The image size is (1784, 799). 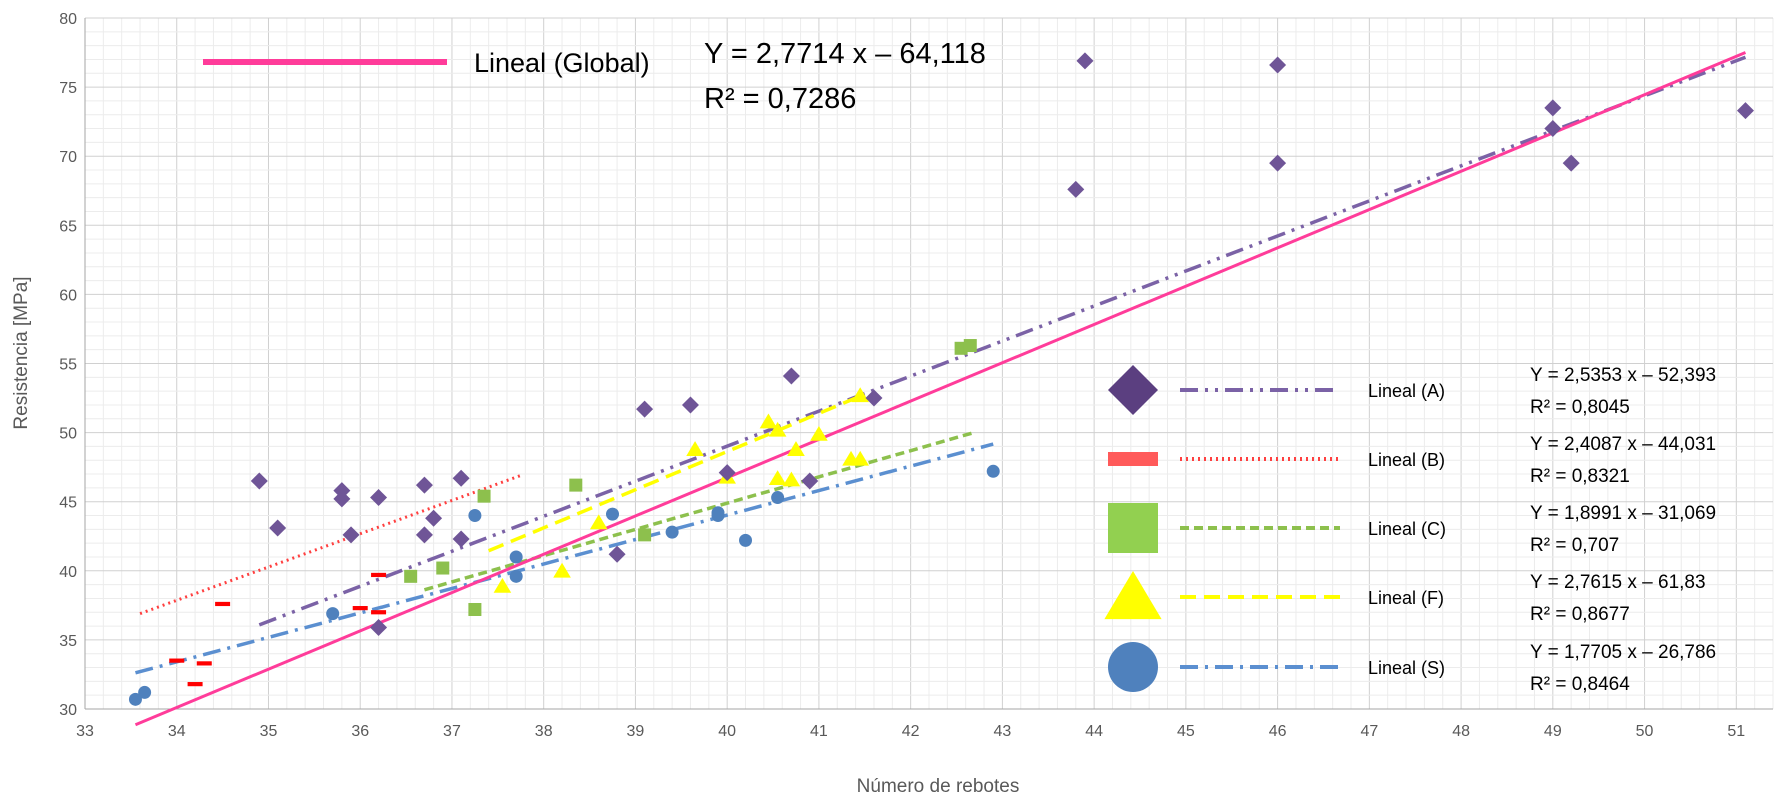 I want to click on x-tick-label: 34, so click(x=177, y=731).